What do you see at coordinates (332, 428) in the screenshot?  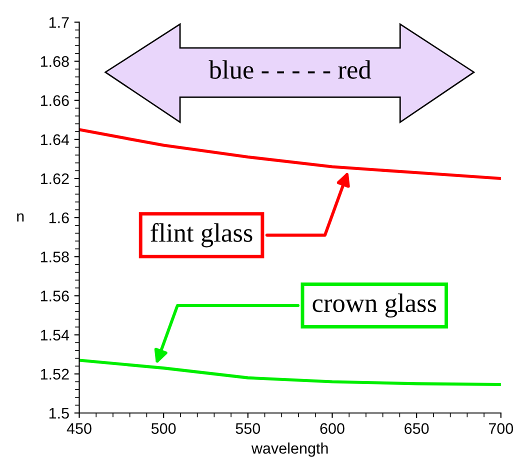 I see `x-tick-label: 600` at bounding box center [332, 428].